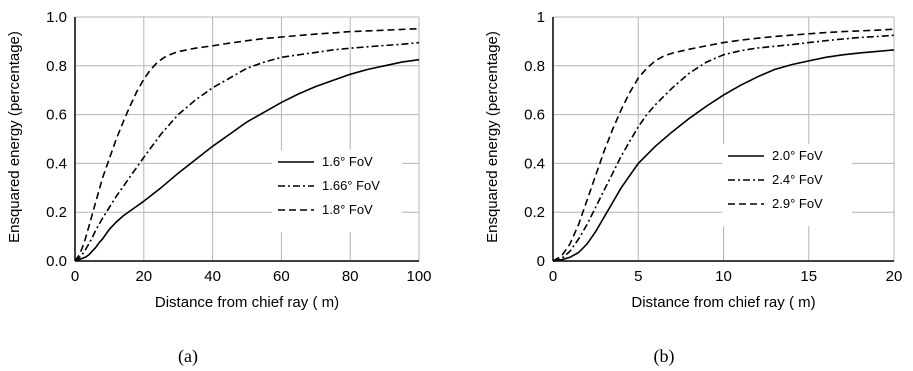 This screenshot has height=371, width=913. What do you see at coordinates (281, 276) in the screenshot?
I see `x-tick-label: 60` at bounding box center [281, 276].